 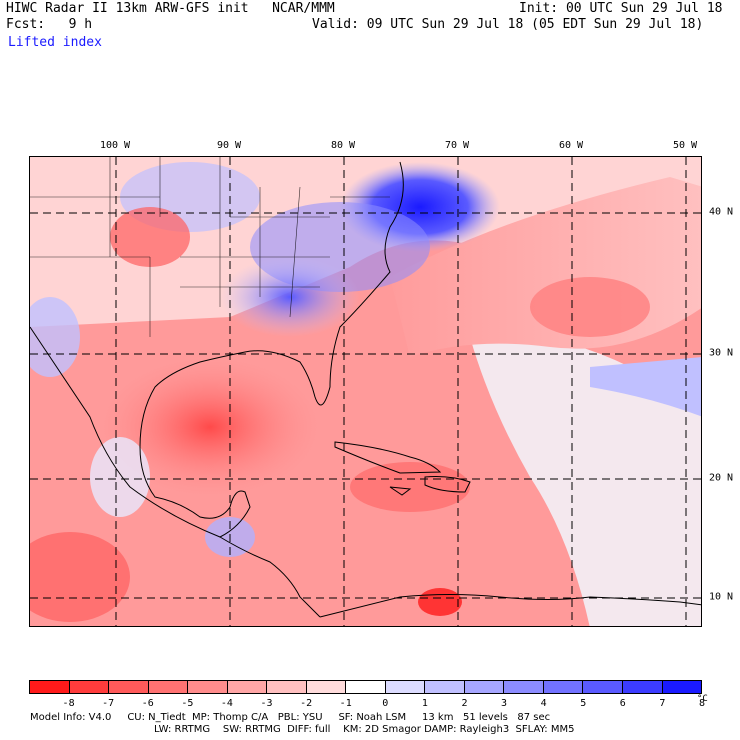 What do you see at coordinates (345, 703) in the screenshot?
I see `colorbar-tick-label: -1` at bounding box center [345, 703].